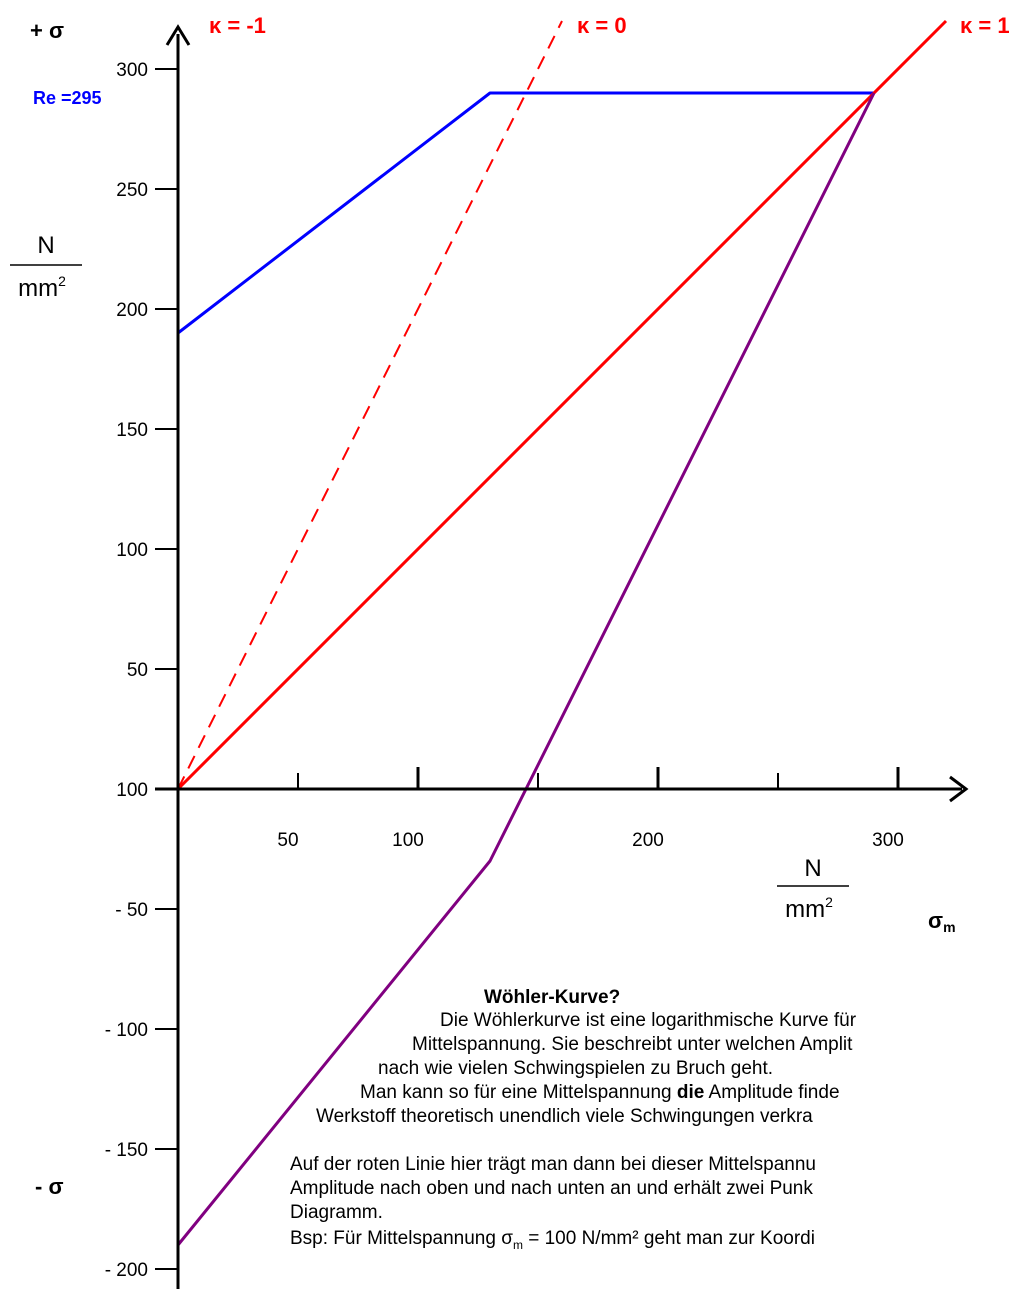  I want to click on y-axis-arrow, so click(178, 35).